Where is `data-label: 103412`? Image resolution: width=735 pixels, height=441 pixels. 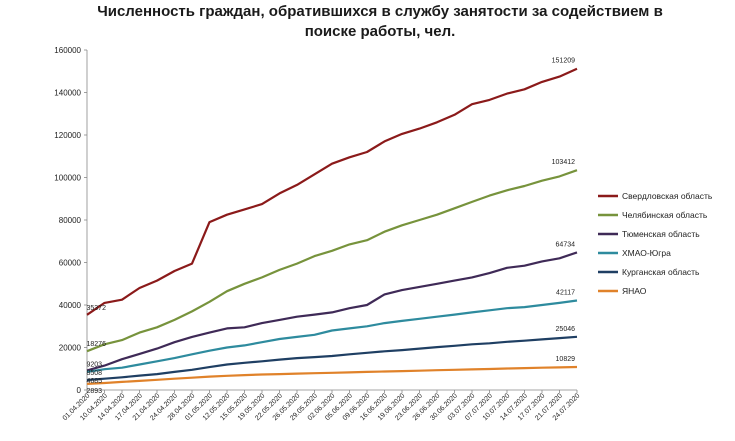
data-label: 103412 is located at coordinates (563, 162).